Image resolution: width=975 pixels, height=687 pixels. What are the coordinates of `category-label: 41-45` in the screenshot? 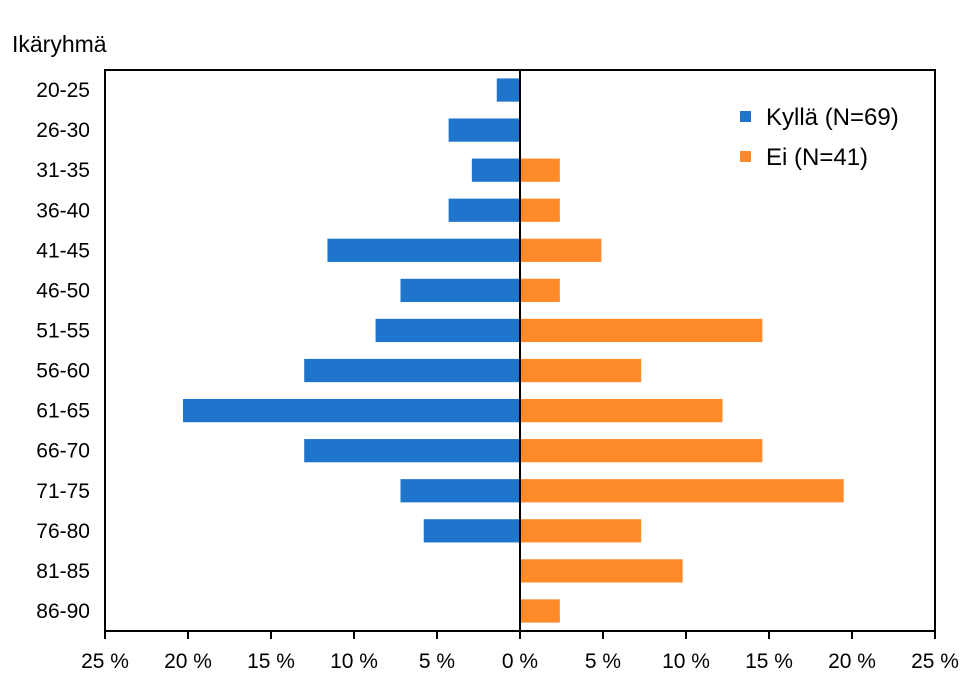 It's located at (63, 250).